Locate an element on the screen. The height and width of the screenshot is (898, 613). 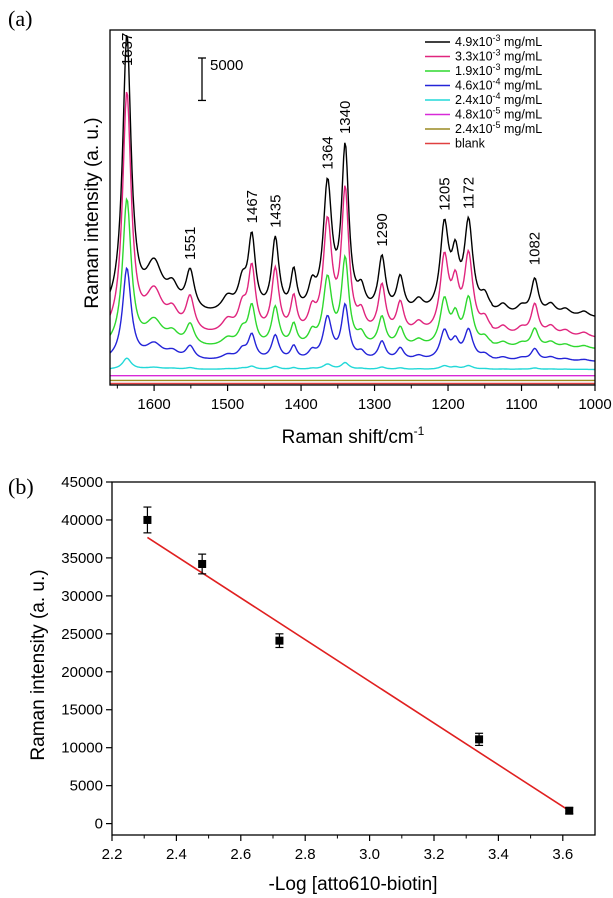
x-tick-label-b: 2.6 is located at coordinates (240, 854).